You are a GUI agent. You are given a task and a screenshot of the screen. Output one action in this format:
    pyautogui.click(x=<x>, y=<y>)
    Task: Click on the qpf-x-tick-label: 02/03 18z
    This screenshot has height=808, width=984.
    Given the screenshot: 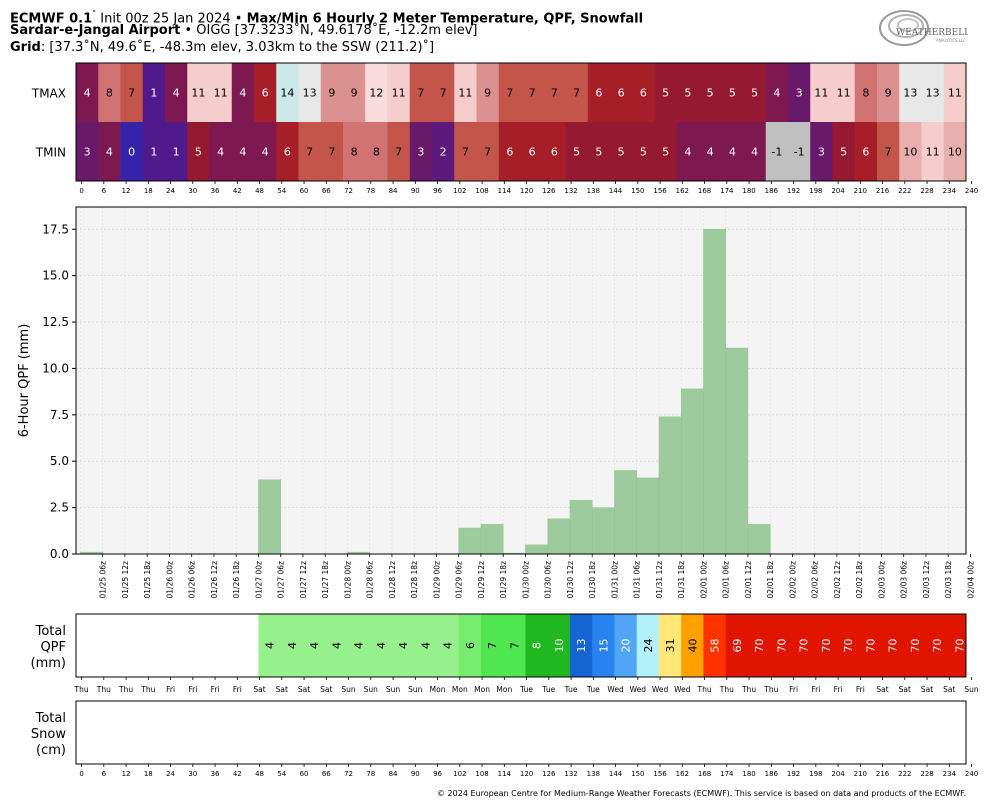 What is the action you would take?
    pyautogui.click(x=948, y=580)
    